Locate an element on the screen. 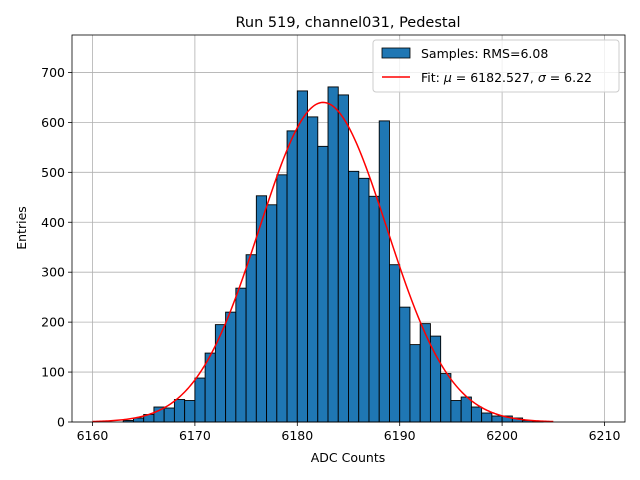 This screenshot has height=480, width=640. mu-text: = 6182.527, is located at coordinates (495, 77).